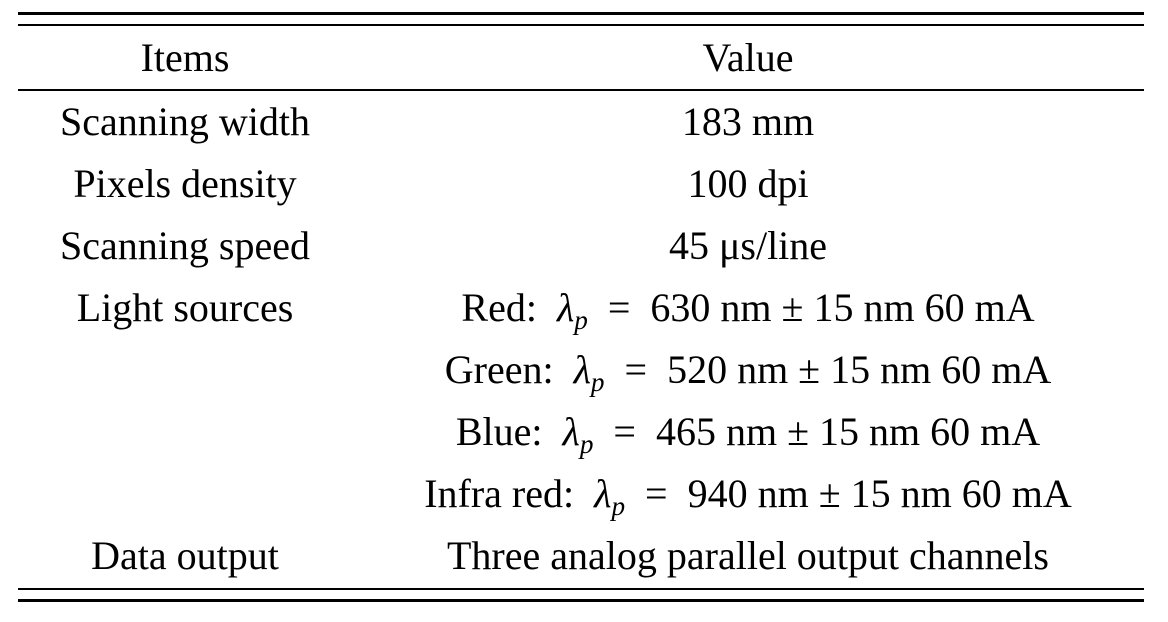 Image resolution: width=1168 pixels, height=622 pixels. Describe the element at coordinates (185, 245) in the screenshot. I see `row-item: Scanning speed` at that location.